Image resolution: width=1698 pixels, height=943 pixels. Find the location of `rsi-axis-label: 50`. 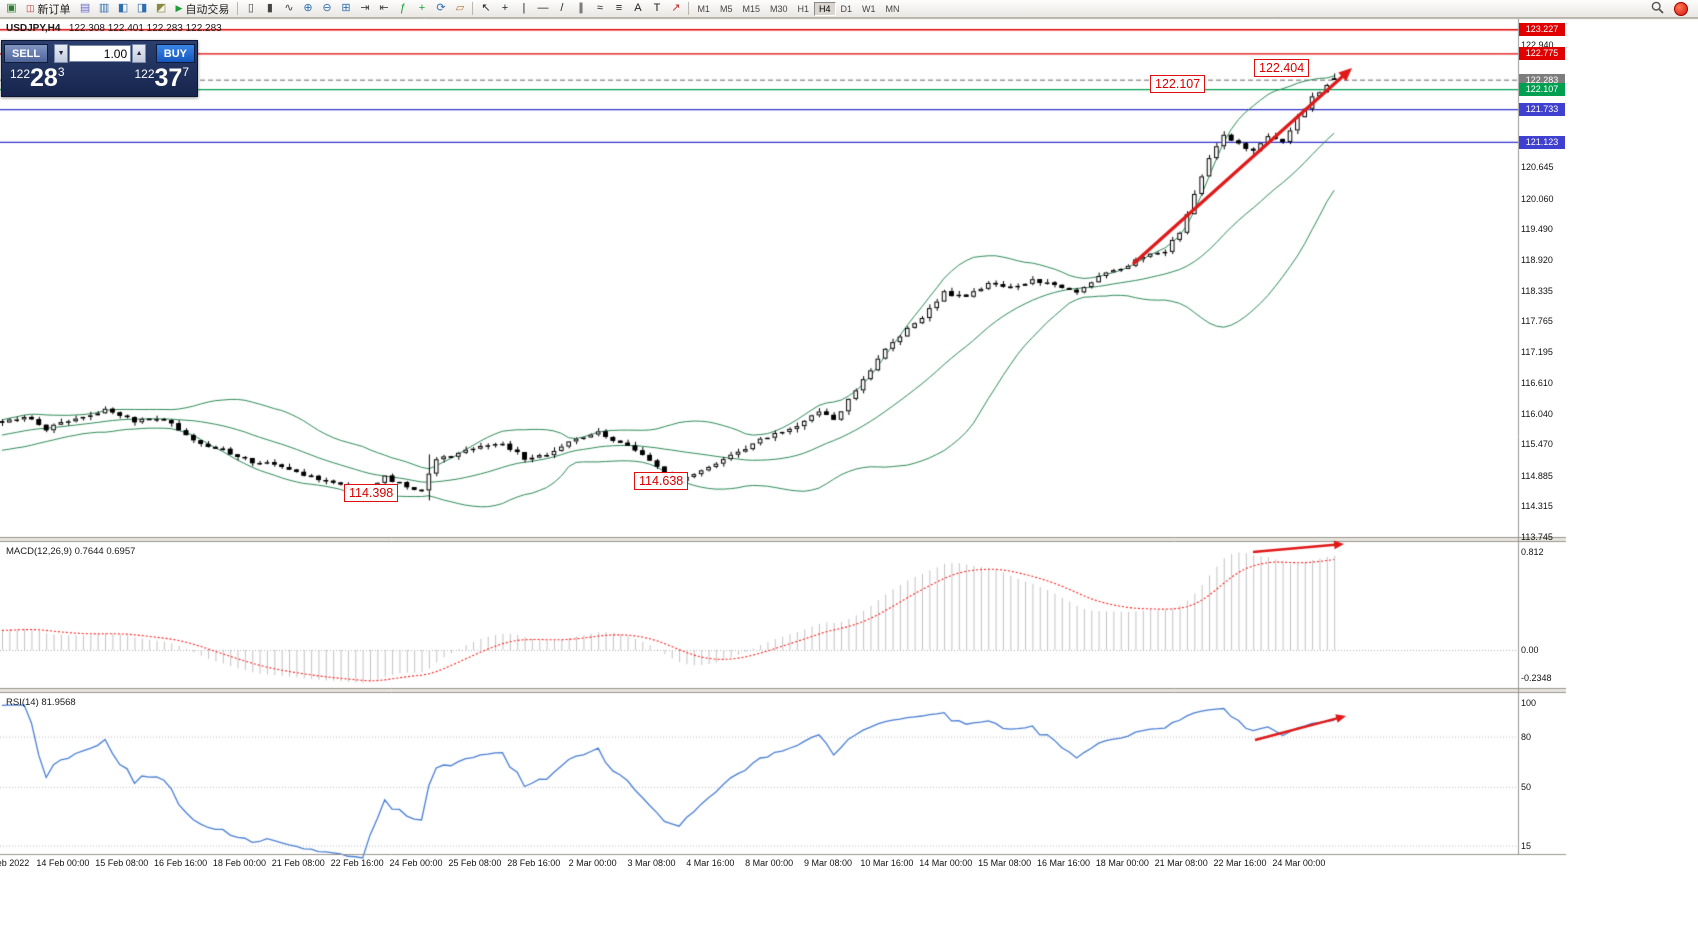

rsi-axis-label: 50 is located at coordinates (1526, 786).